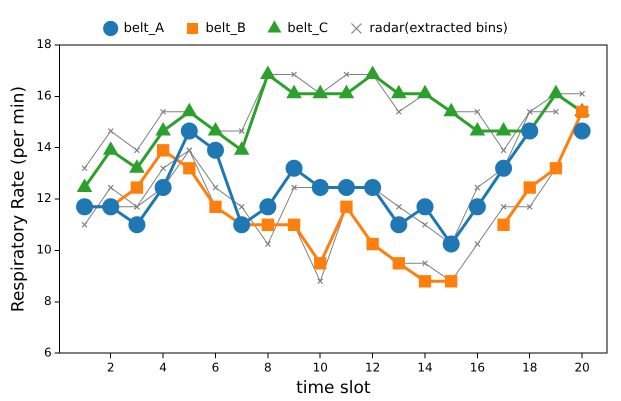 This screenshot has width=621, height=401. What do you see at coordinates (478, 367) in the screenshot?
I see `x-tick-label: 16` at bounding box center [478, 367].